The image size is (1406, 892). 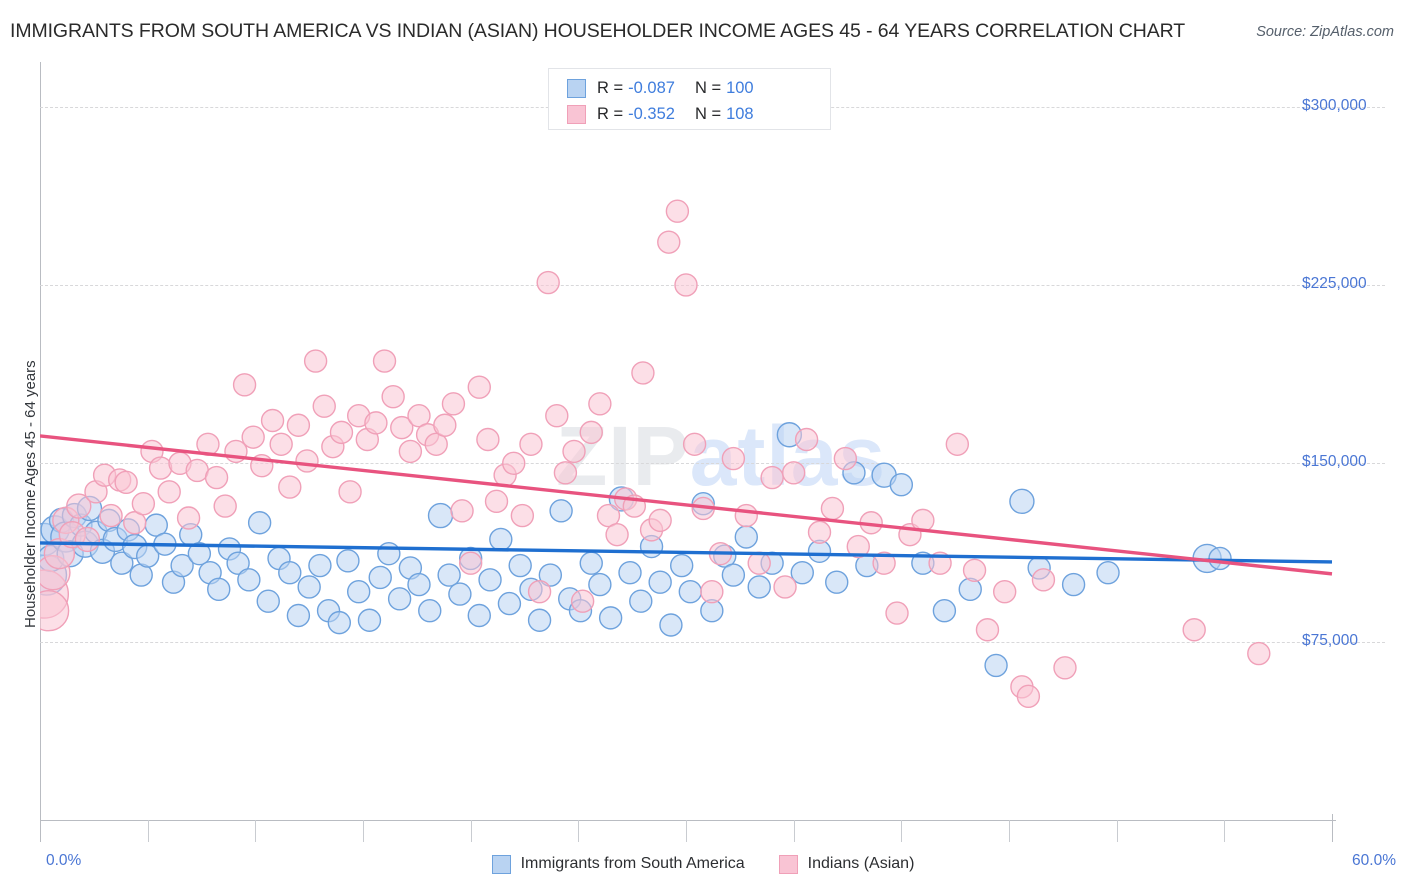 What do you see at coordinates (689, 88) in the screenshot?
I see `stats-row-blue: R = -0.087 N = 100` at bounding box center [689, 88].